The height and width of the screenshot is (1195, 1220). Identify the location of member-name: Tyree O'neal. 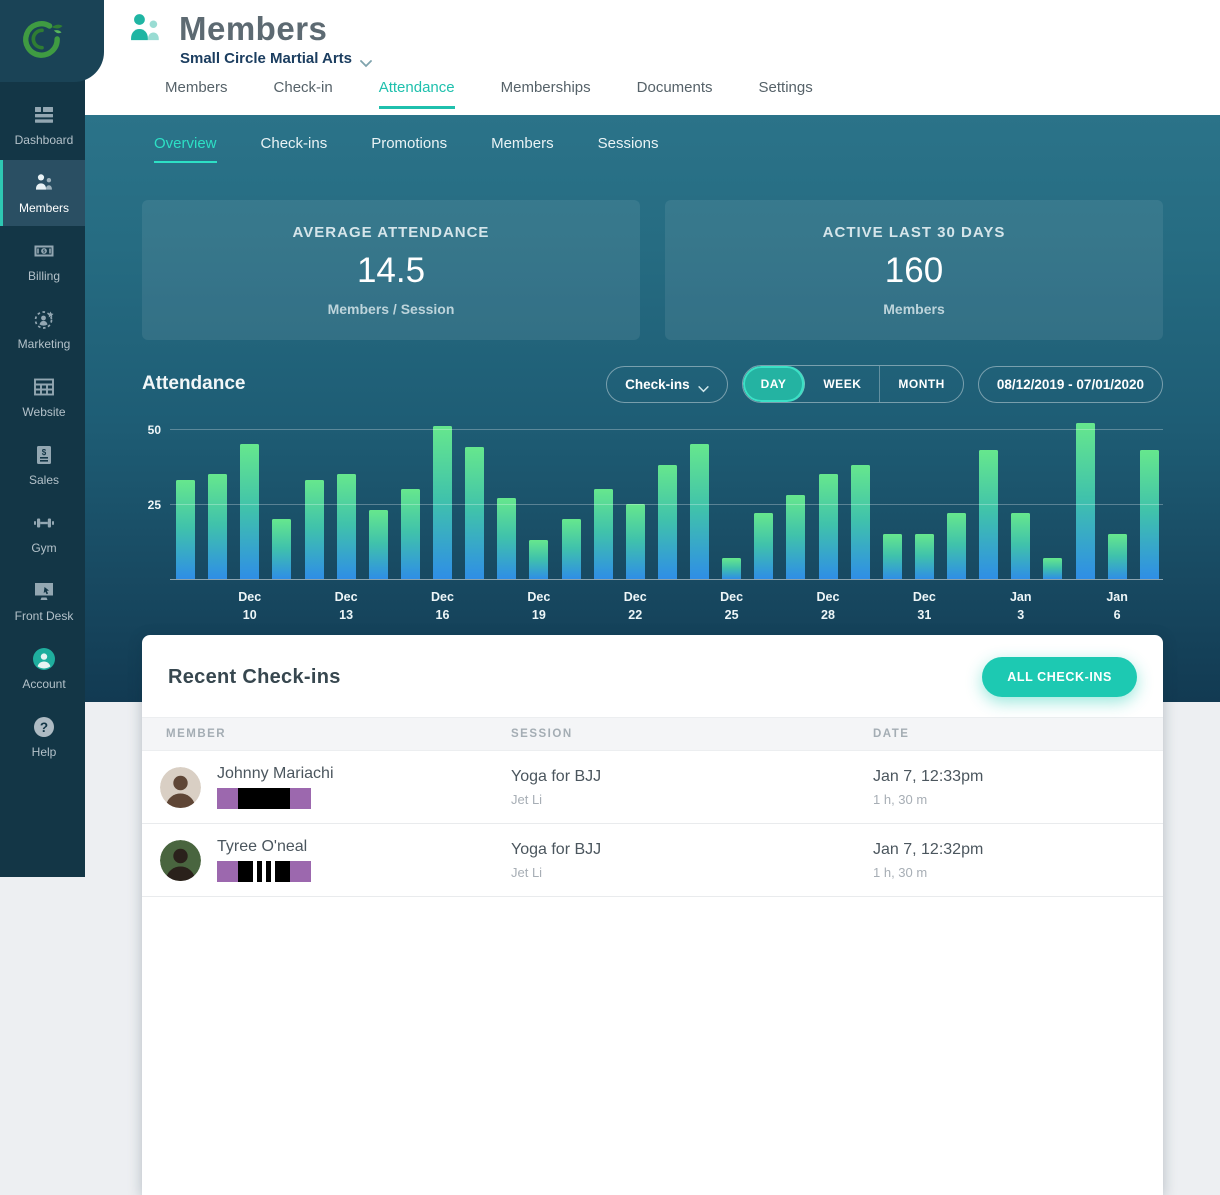
(262, 846).